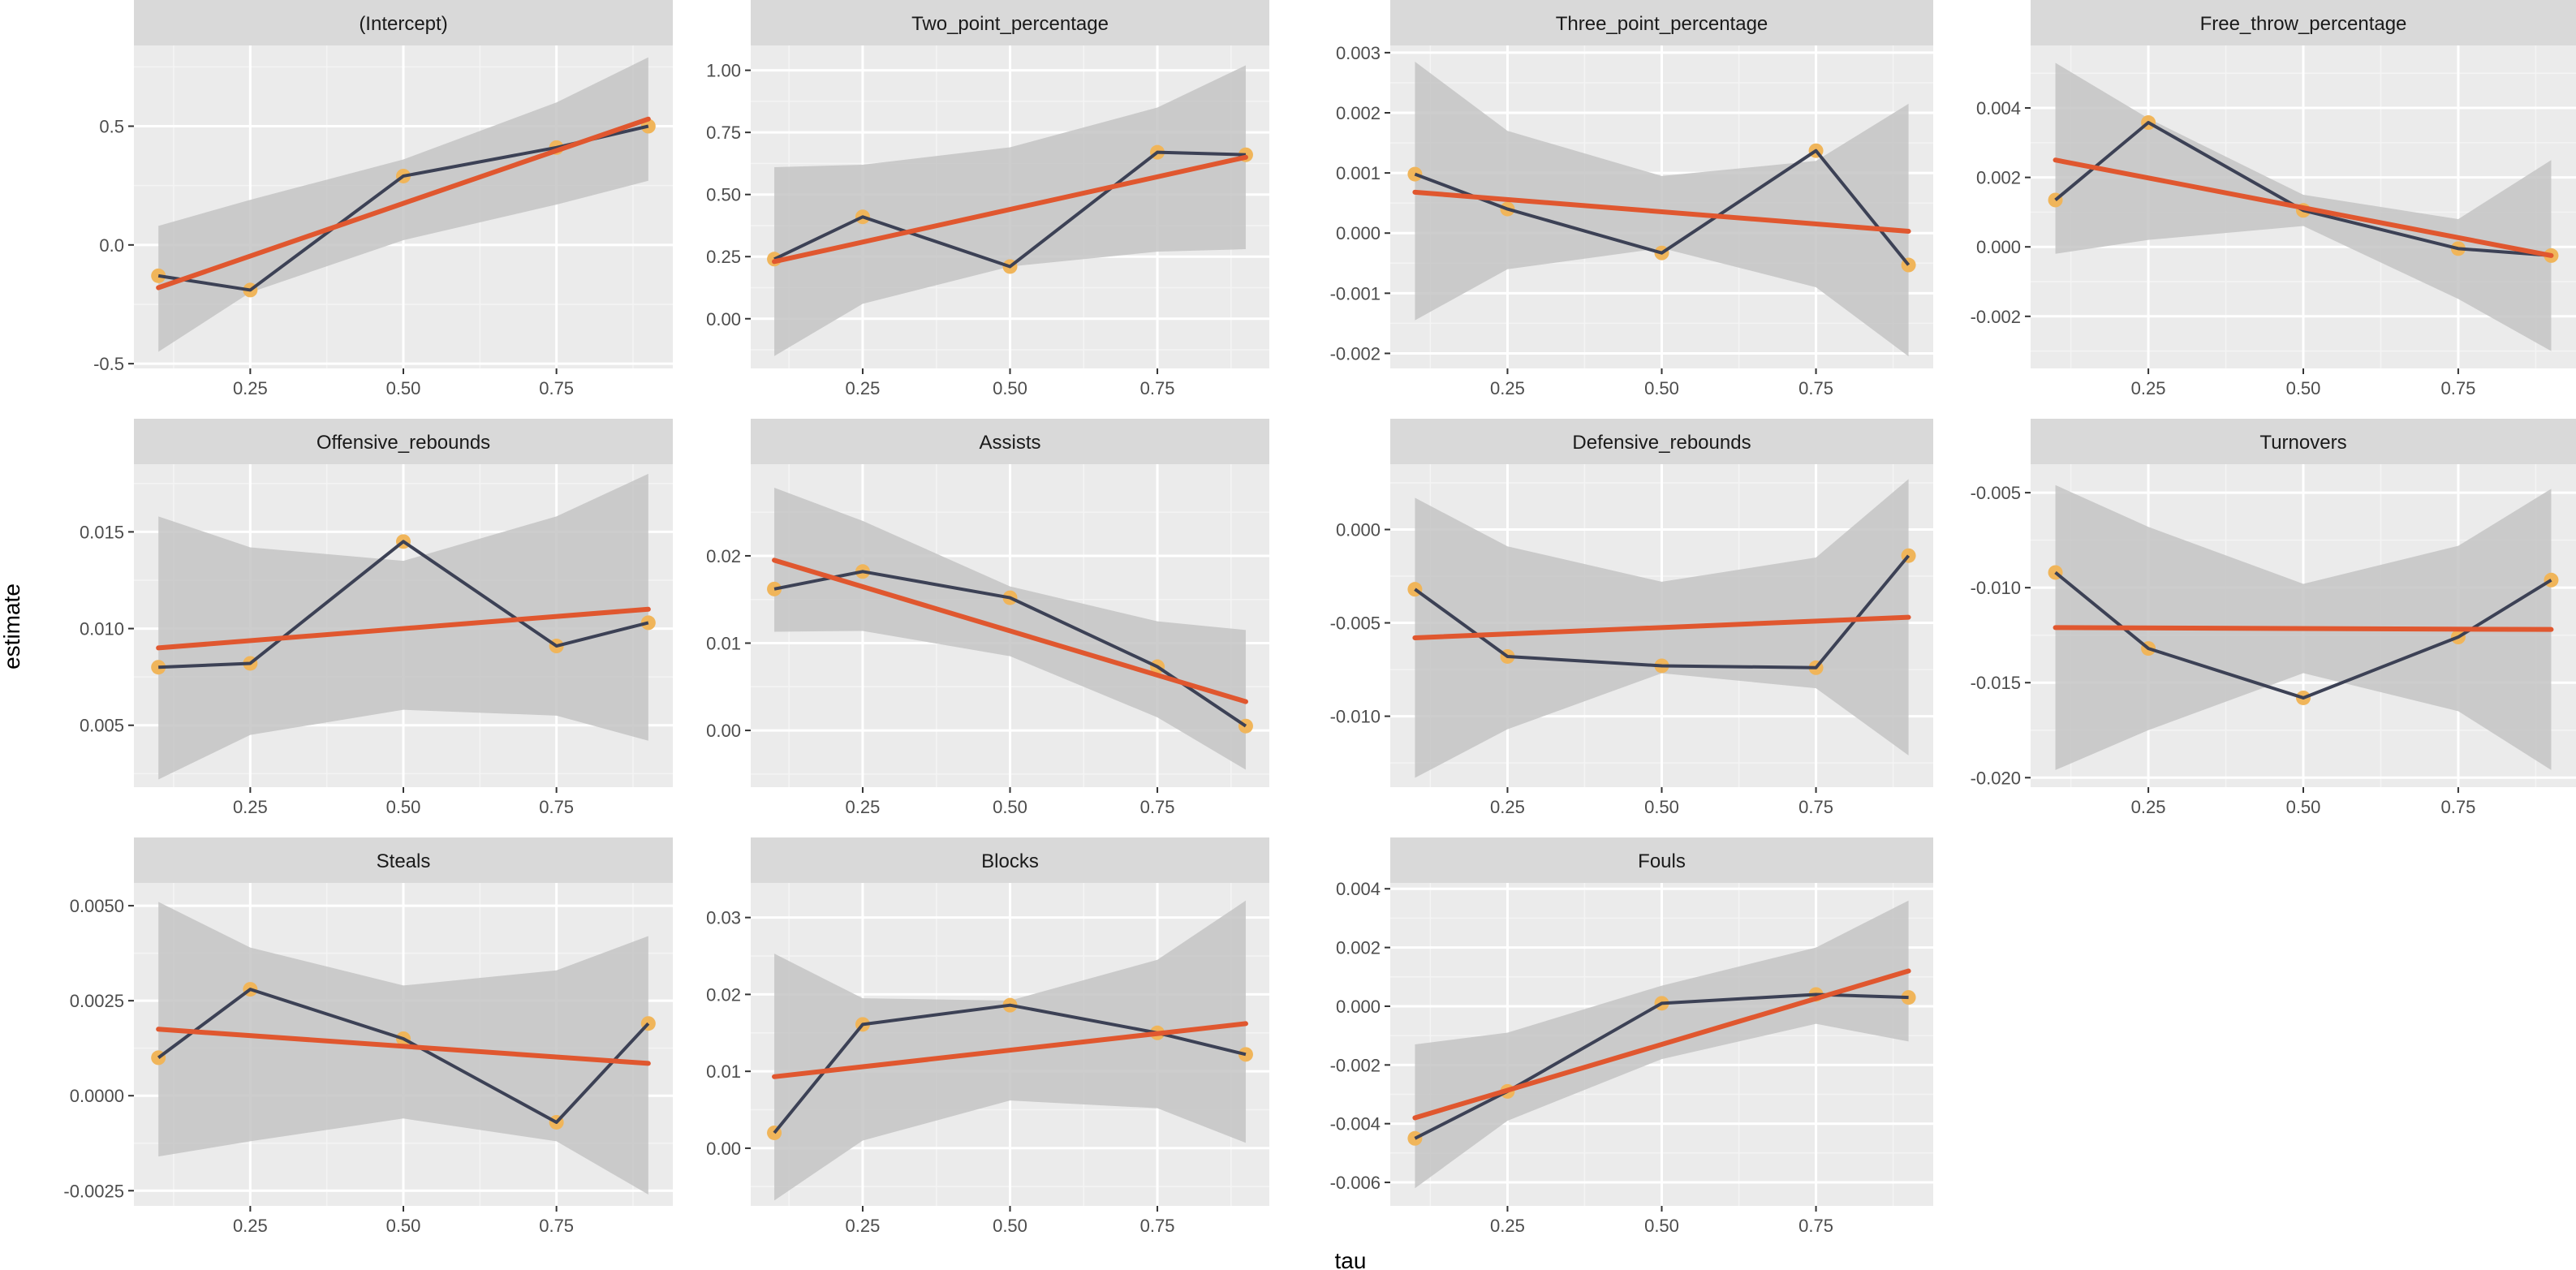 The height and width of the screenshot is (1270, 2576). Describe the element at coordinates (1359, 173) in the screenshot. I see `y-tick-label: 0.001` at that location.